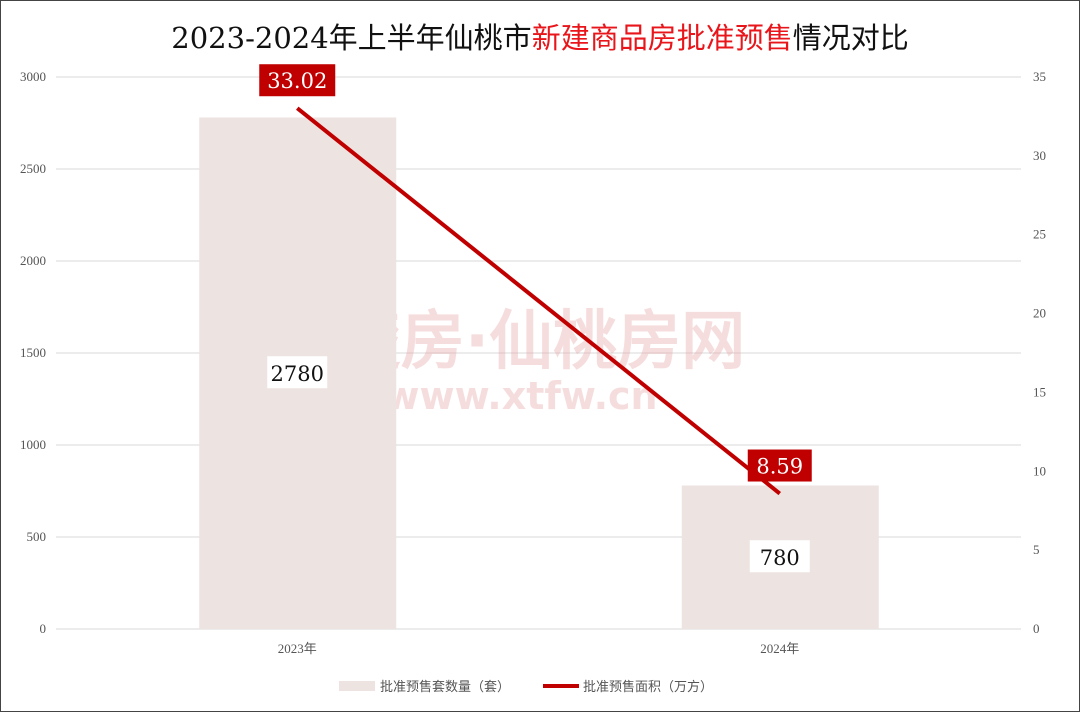 The image size is (1080, 712). What do you see at coordinates (33, 260) in the screenshot?
I see `left-axis-tick: 2000` at bounding box center [33, 260].